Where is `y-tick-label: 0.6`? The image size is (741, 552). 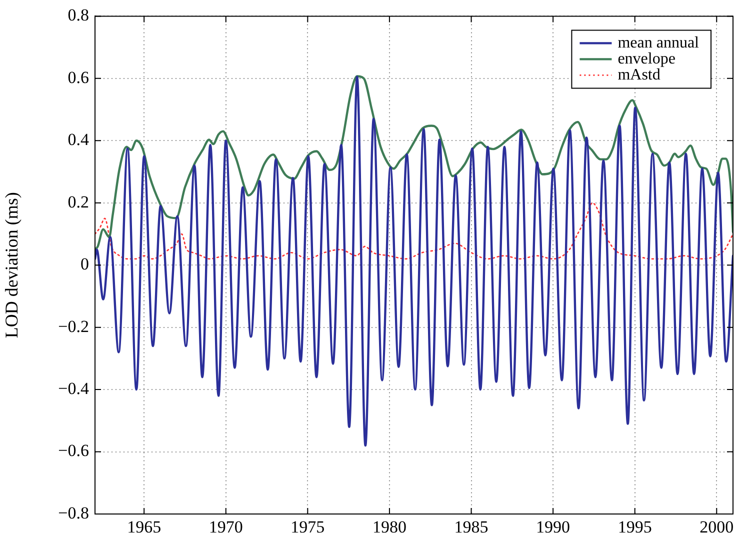
y-tick-label: 0.6 is located at coordinates (78, 77).